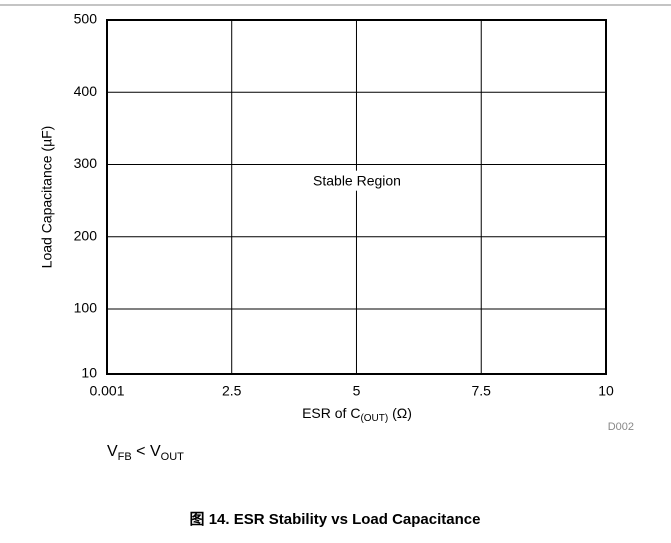  What do you see at coordinates (335, 519) in the screenshot?
I see `caption: 图 14. ESR Stability vs Load Capacitance` at bounding box center [335, 519].